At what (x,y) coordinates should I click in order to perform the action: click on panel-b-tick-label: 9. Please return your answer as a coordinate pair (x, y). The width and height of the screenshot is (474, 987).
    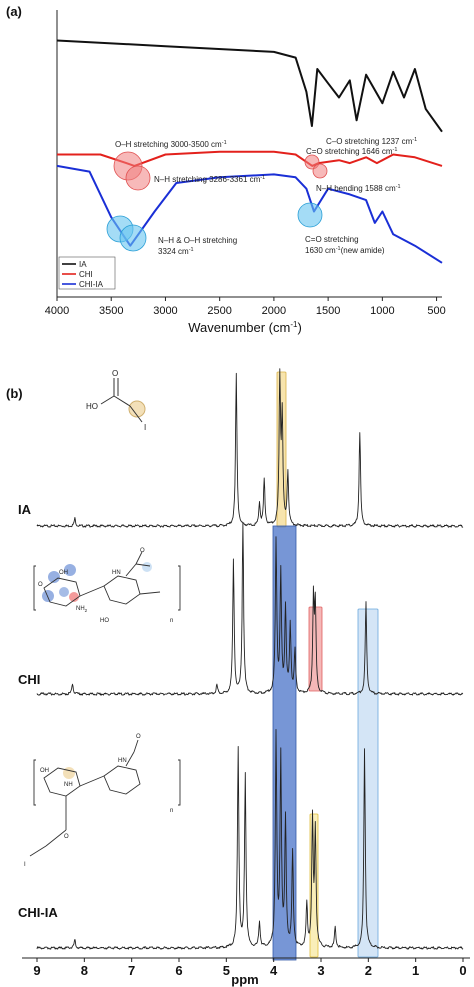
    Looking at the image, I should click on (36, 970).